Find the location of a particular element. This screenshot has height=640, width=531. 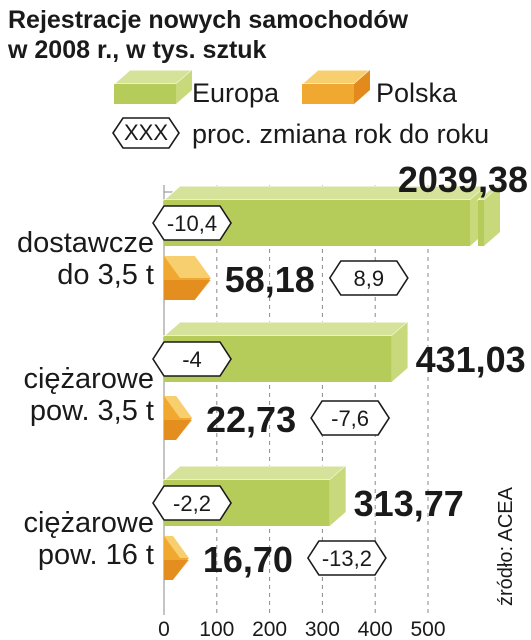

category-label-line-1: dostawcze is located at coordinates (85, 243).